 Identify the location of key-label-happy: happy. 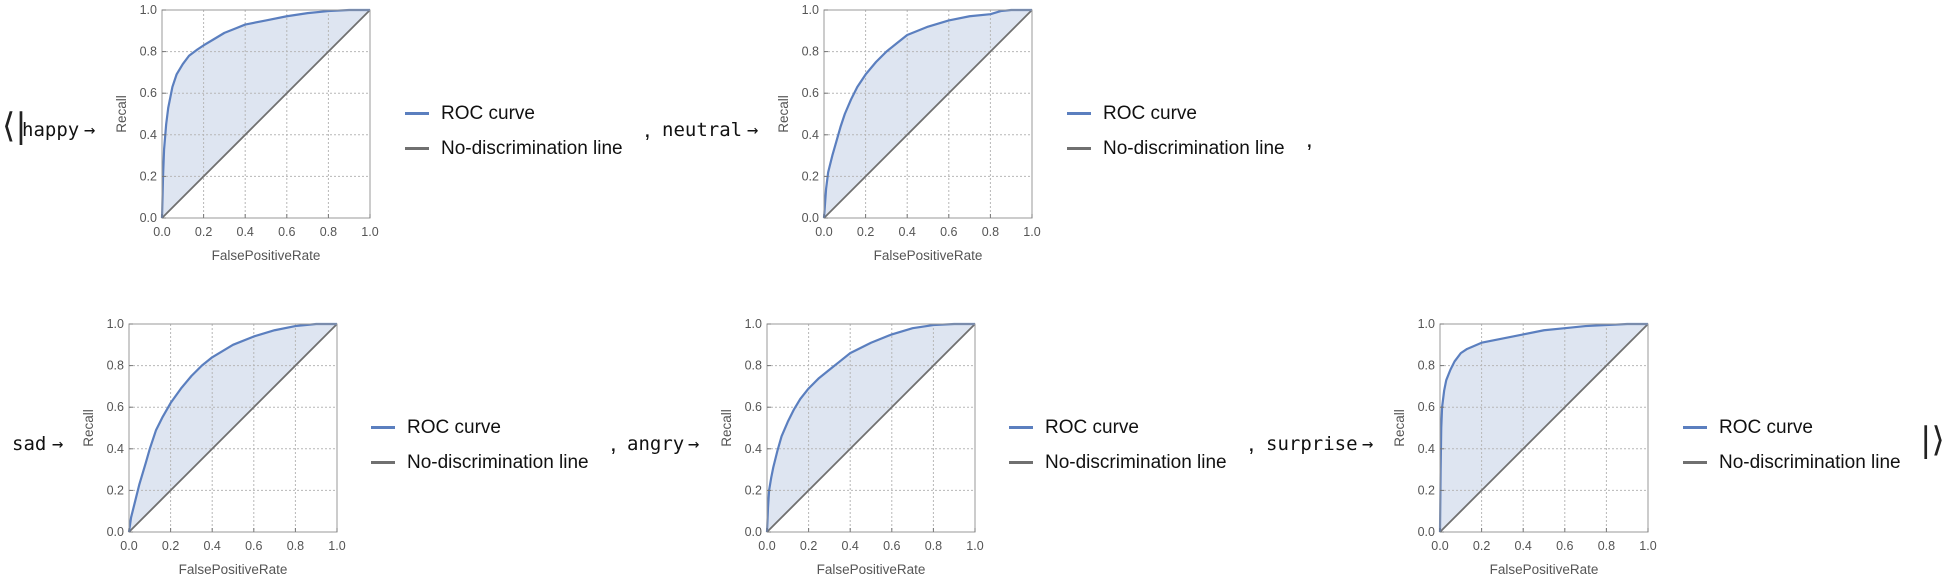
(51, 130).